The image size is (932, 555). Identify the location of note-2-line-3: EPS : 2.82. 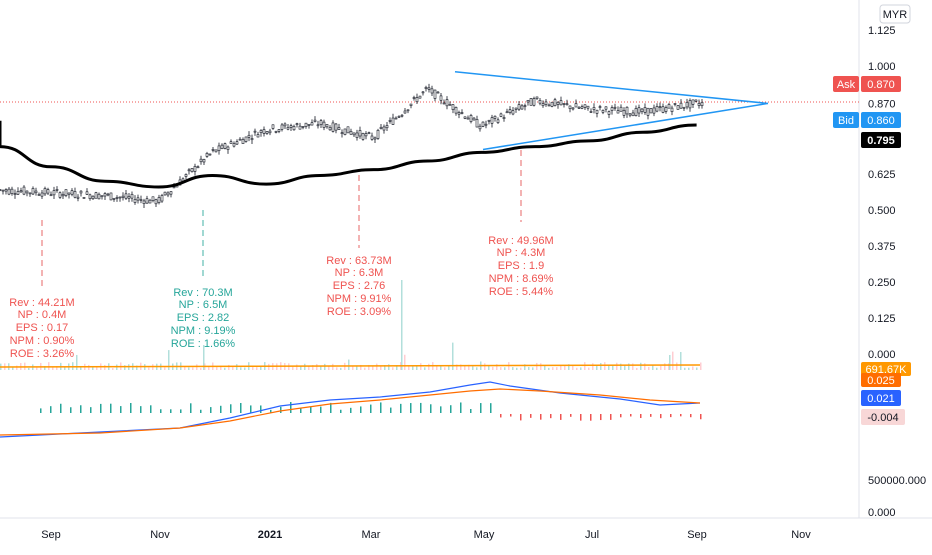
(203, 318).